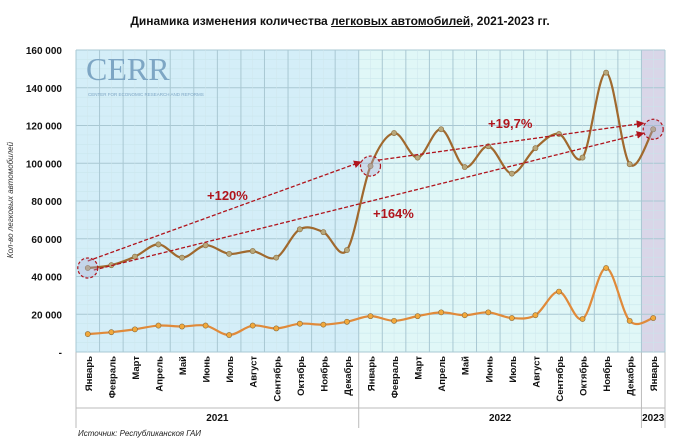  I want to click on logo-text: CERR, so click(128, 69).